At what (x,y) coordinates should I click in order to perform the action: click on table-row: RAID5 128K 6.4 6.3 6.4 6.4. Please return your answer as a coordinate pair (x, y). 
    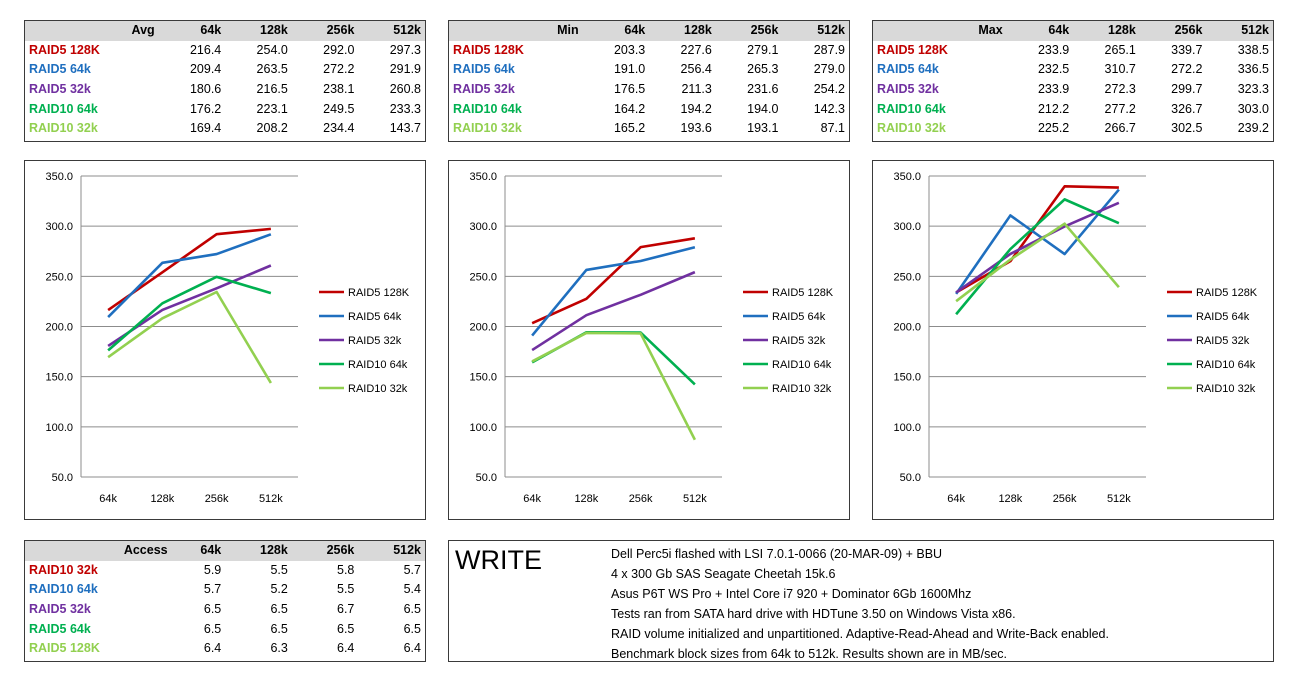
    Looking at the image, I should click on (225, 649).